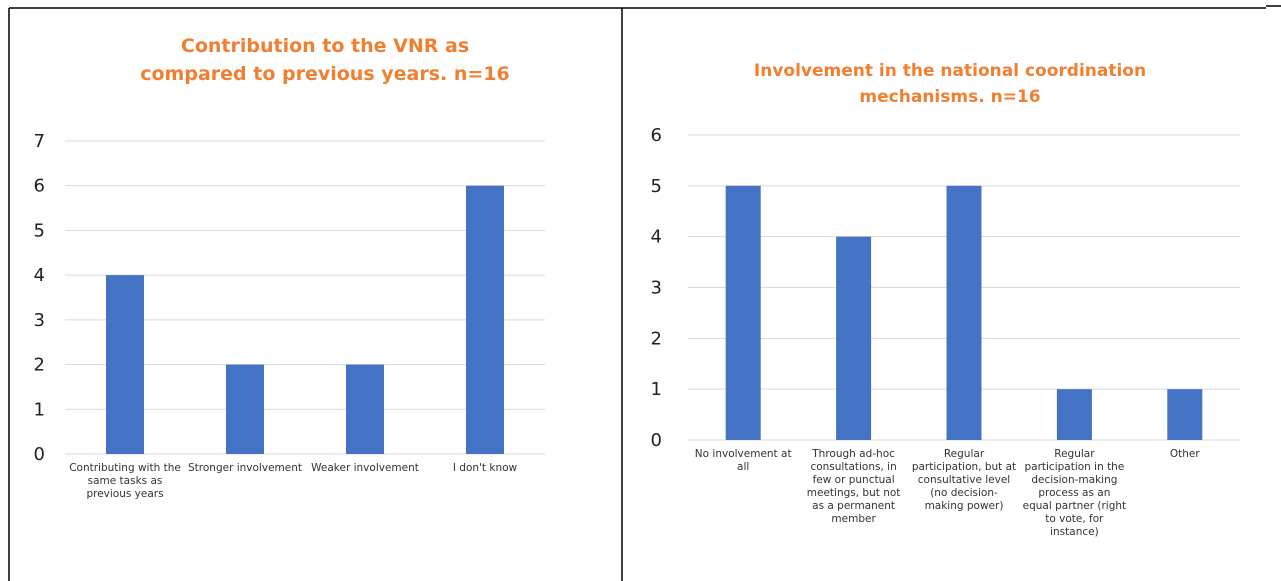  What do you see at coordinates (949, 97) in the screenshot?
I see `chart-title: mechanisms. n=16` at bounding box center [949, 97].